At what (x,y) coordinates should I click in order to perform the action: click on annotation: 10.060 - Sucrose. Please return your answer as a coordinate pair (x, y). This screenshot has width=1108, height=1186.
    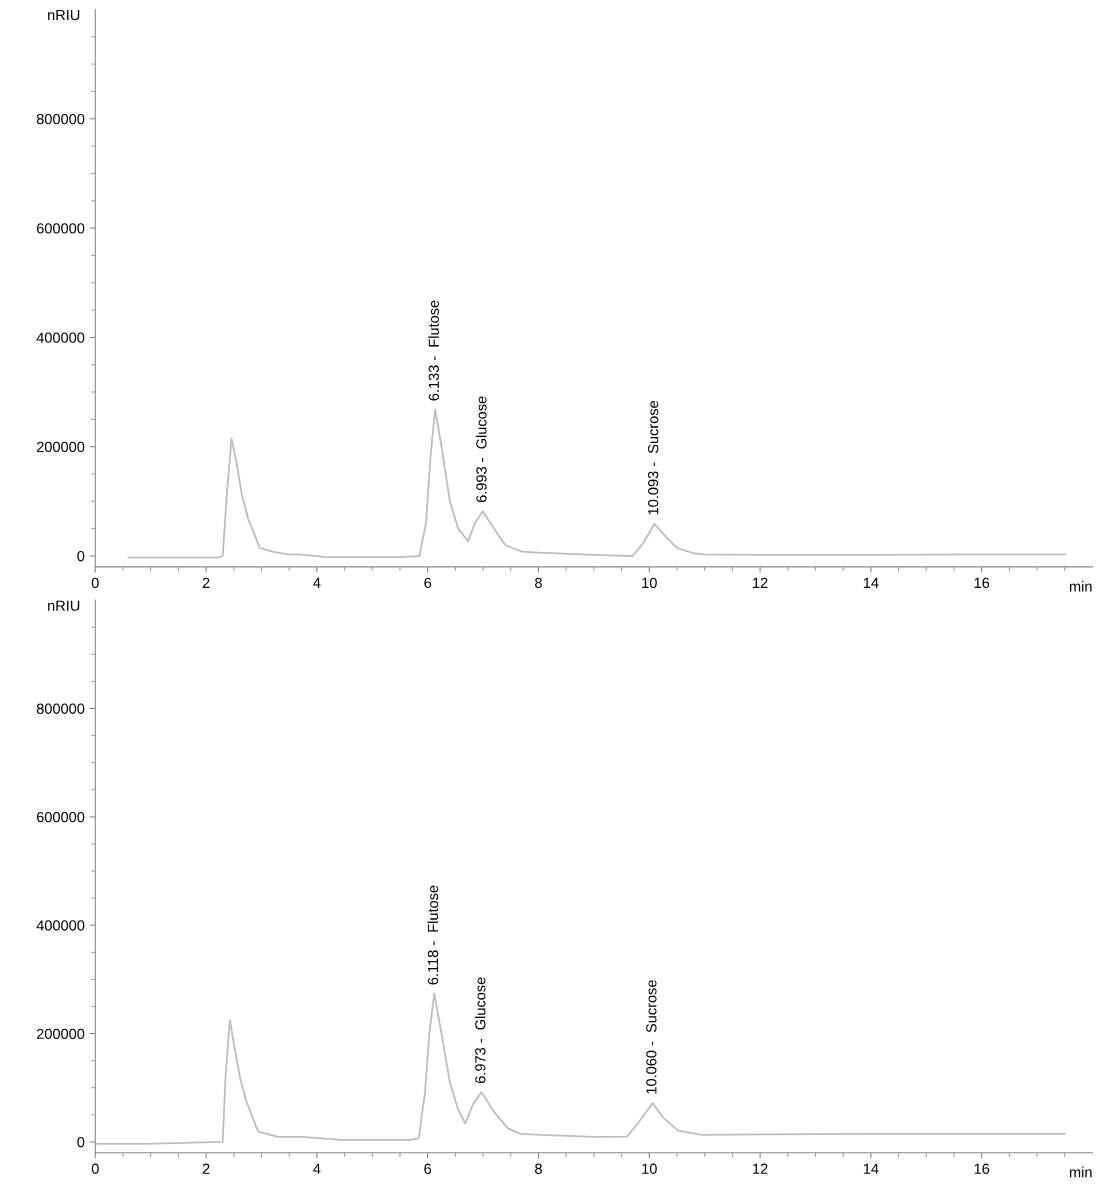
    Looking at the image, I should click on (651, 1037).